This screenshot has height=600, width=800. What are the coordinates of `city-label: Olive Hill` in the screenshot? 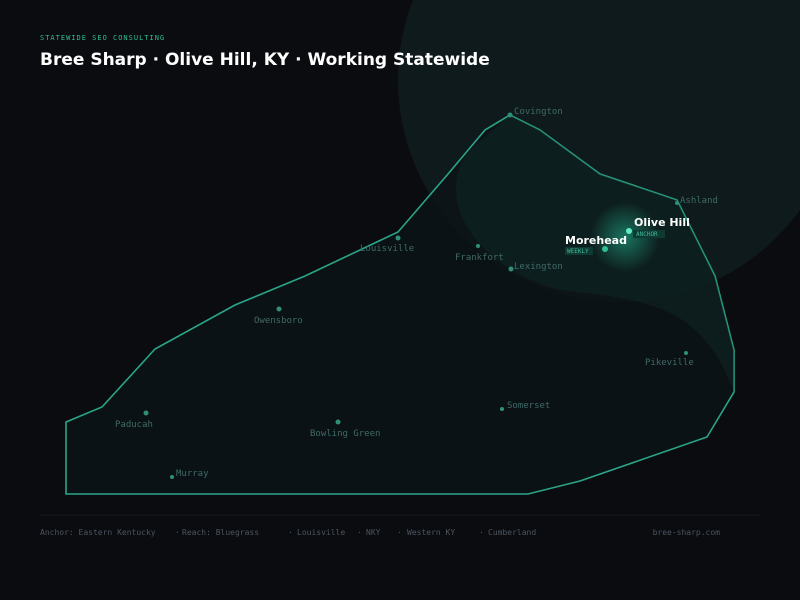 It's located at (662, 222).